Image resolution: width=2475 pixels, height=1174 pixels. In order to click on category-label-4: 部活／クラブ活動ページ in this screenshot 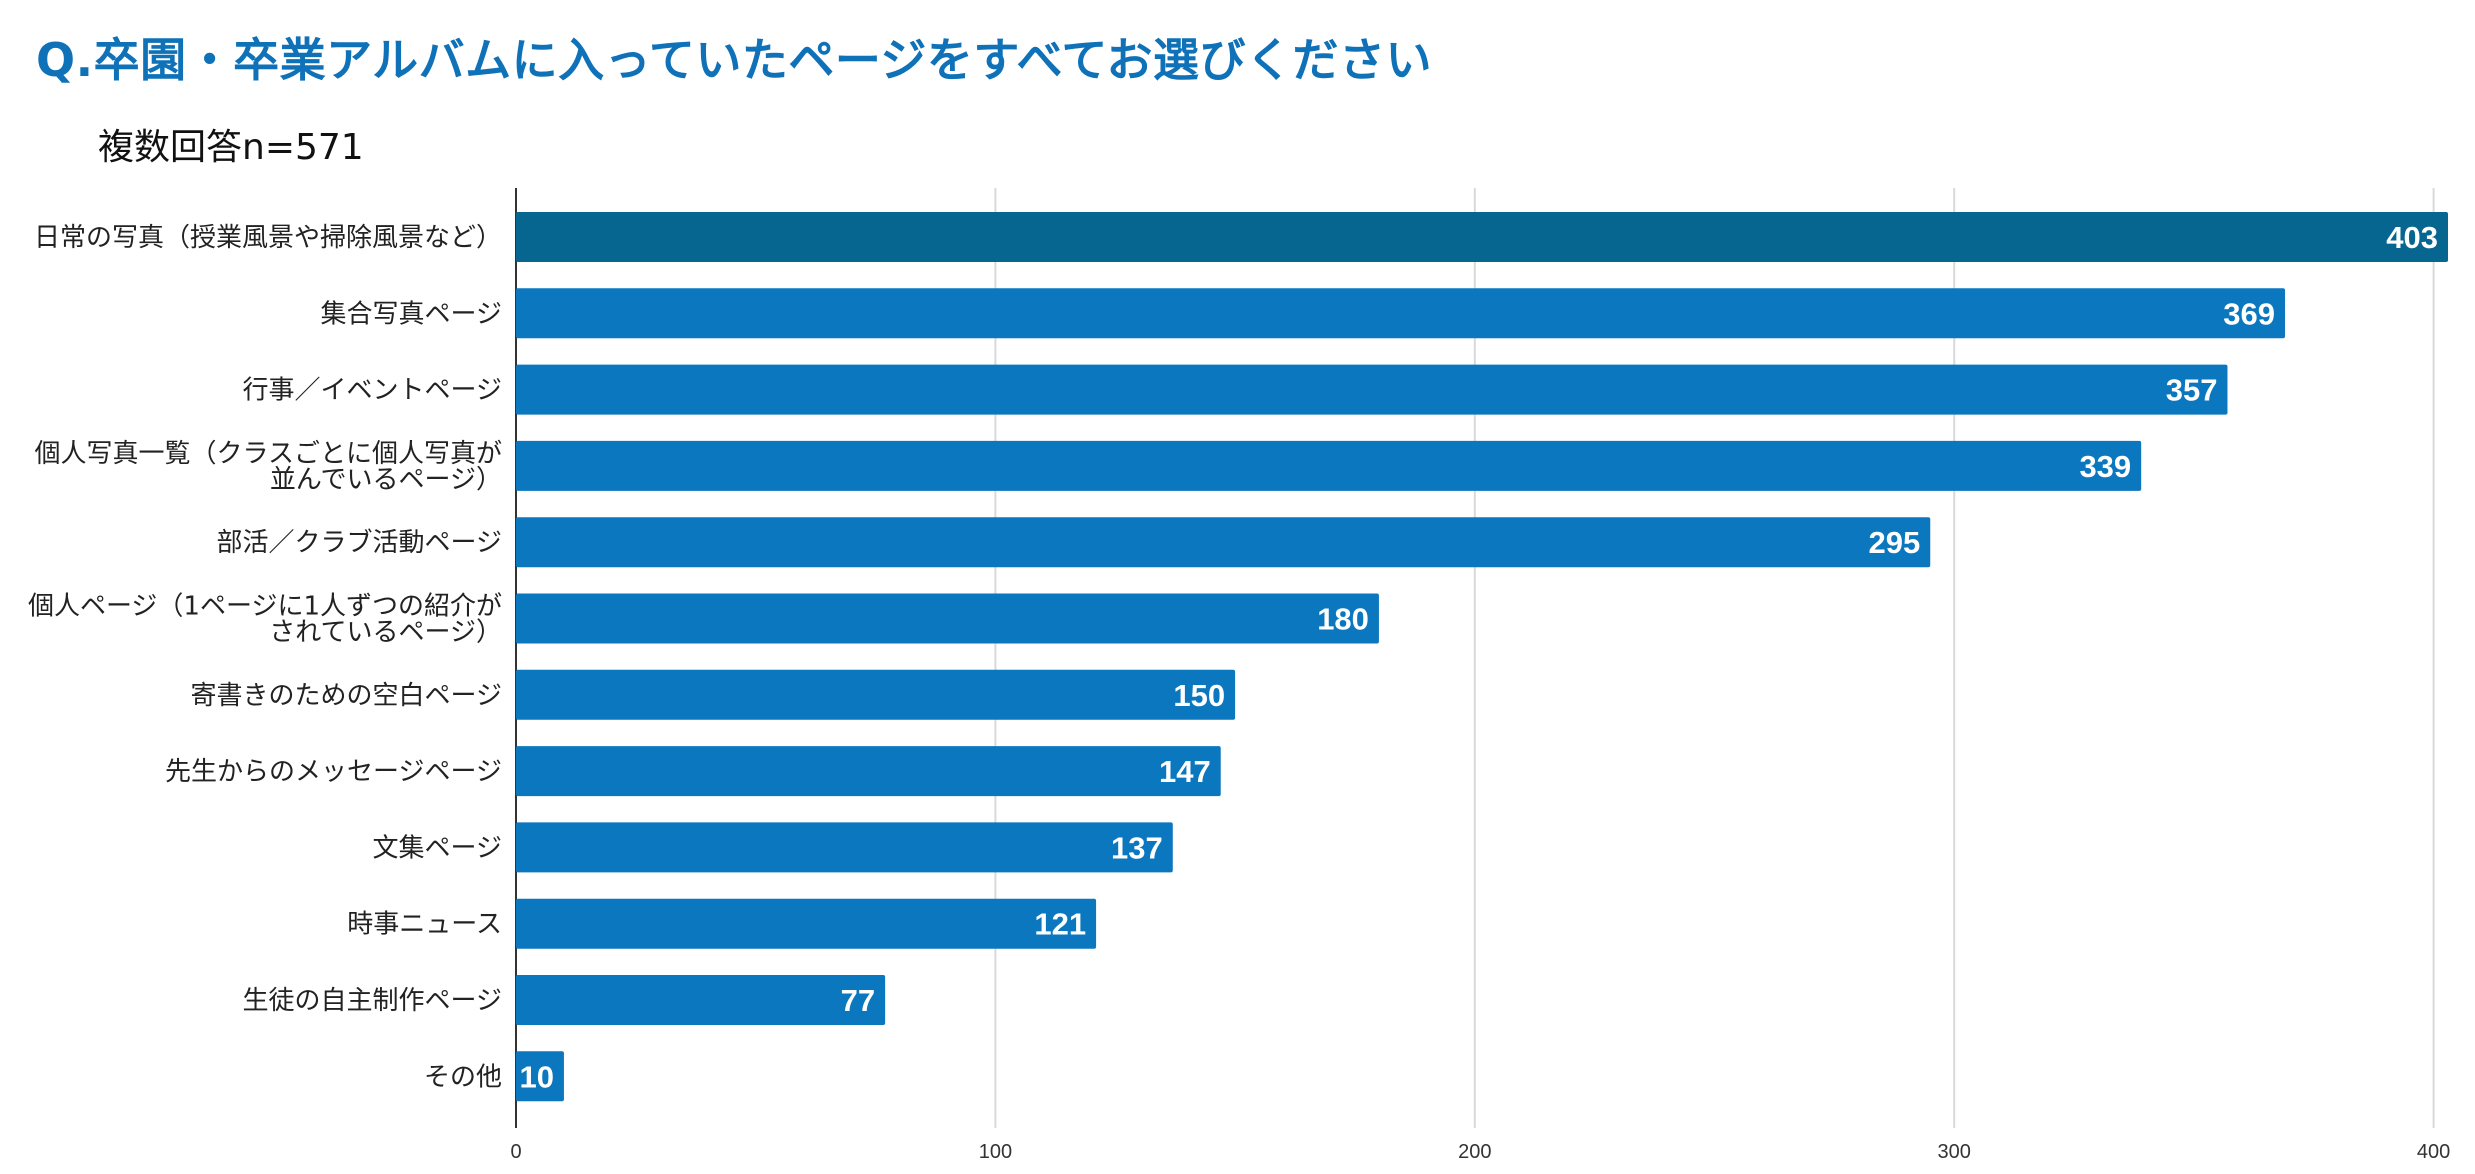, I will do `click(359, 543)`.